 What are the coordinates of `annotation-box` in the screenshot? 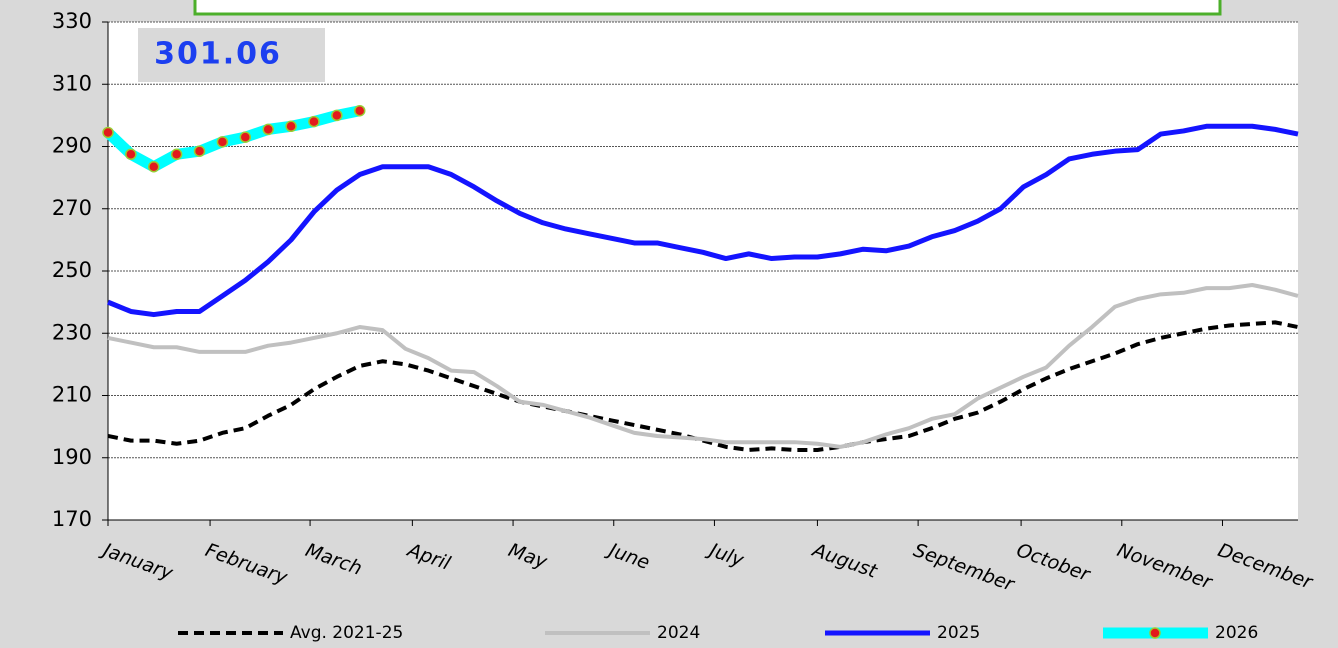 It's located at (231, 55).